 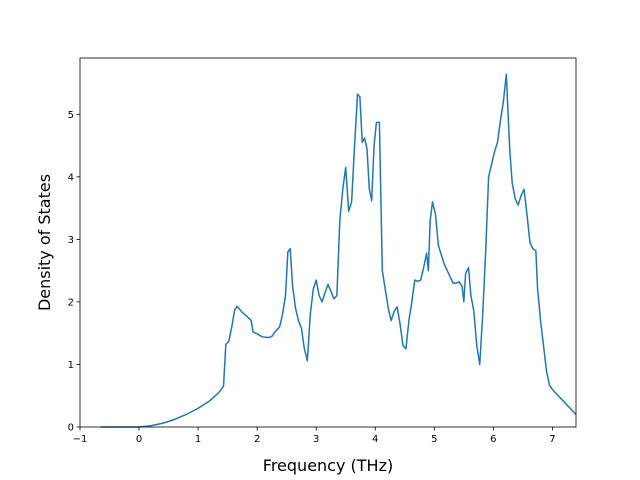 What do you see at coordinates (375, 439) in the screenshot?
I see `x-tick-label: 4` at bounding box center [375, 439].